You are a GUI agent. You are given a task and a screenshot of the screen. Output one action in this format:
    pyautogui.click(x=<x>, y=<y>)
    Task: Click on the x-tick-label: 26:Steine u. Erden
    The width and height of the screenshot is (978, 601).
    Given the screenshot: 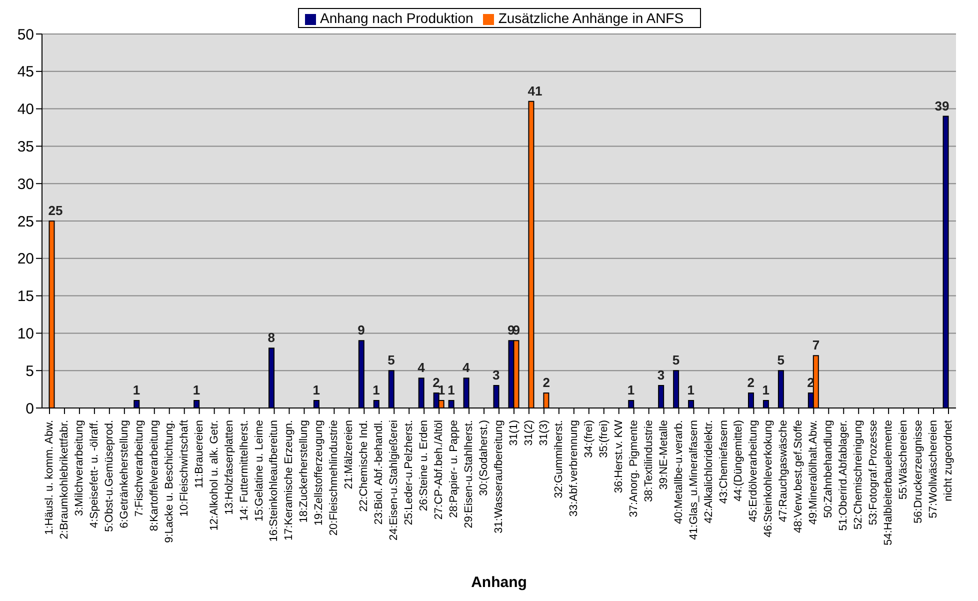 What is the action you would take?
    pyautogui.click(x=424, y=466)
    